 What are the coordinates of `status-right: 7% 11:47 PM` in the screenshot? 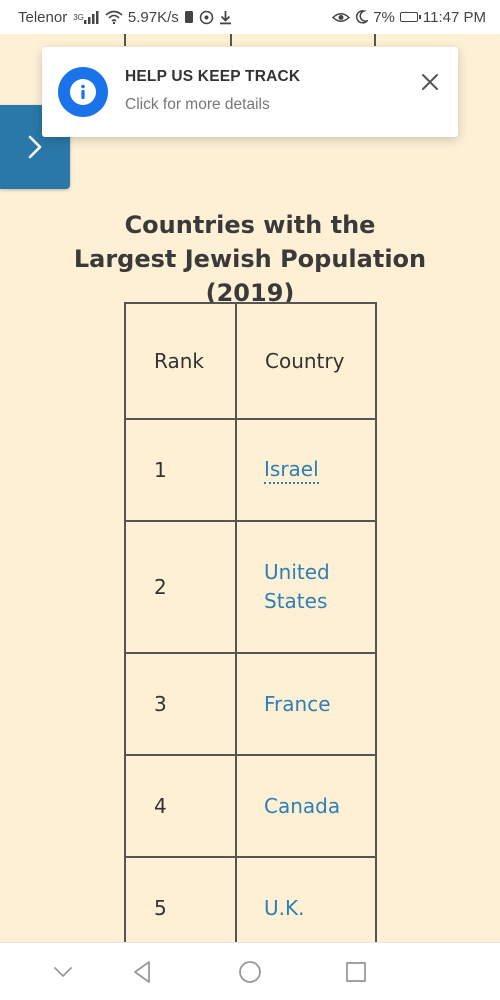 It's located at (409, 17).